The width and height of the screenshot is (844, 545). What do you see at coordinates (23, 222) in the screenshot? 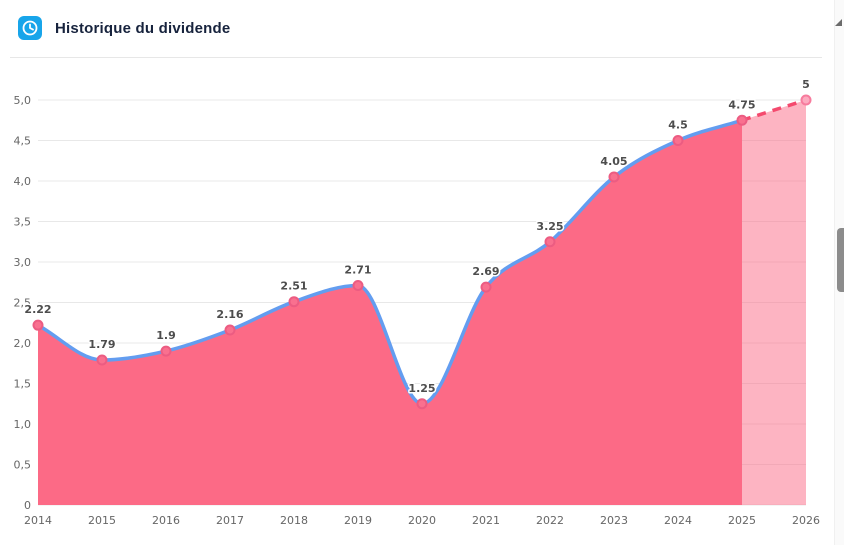
I see `y-tick-label: 3,5` at bounding box center [23, 222].